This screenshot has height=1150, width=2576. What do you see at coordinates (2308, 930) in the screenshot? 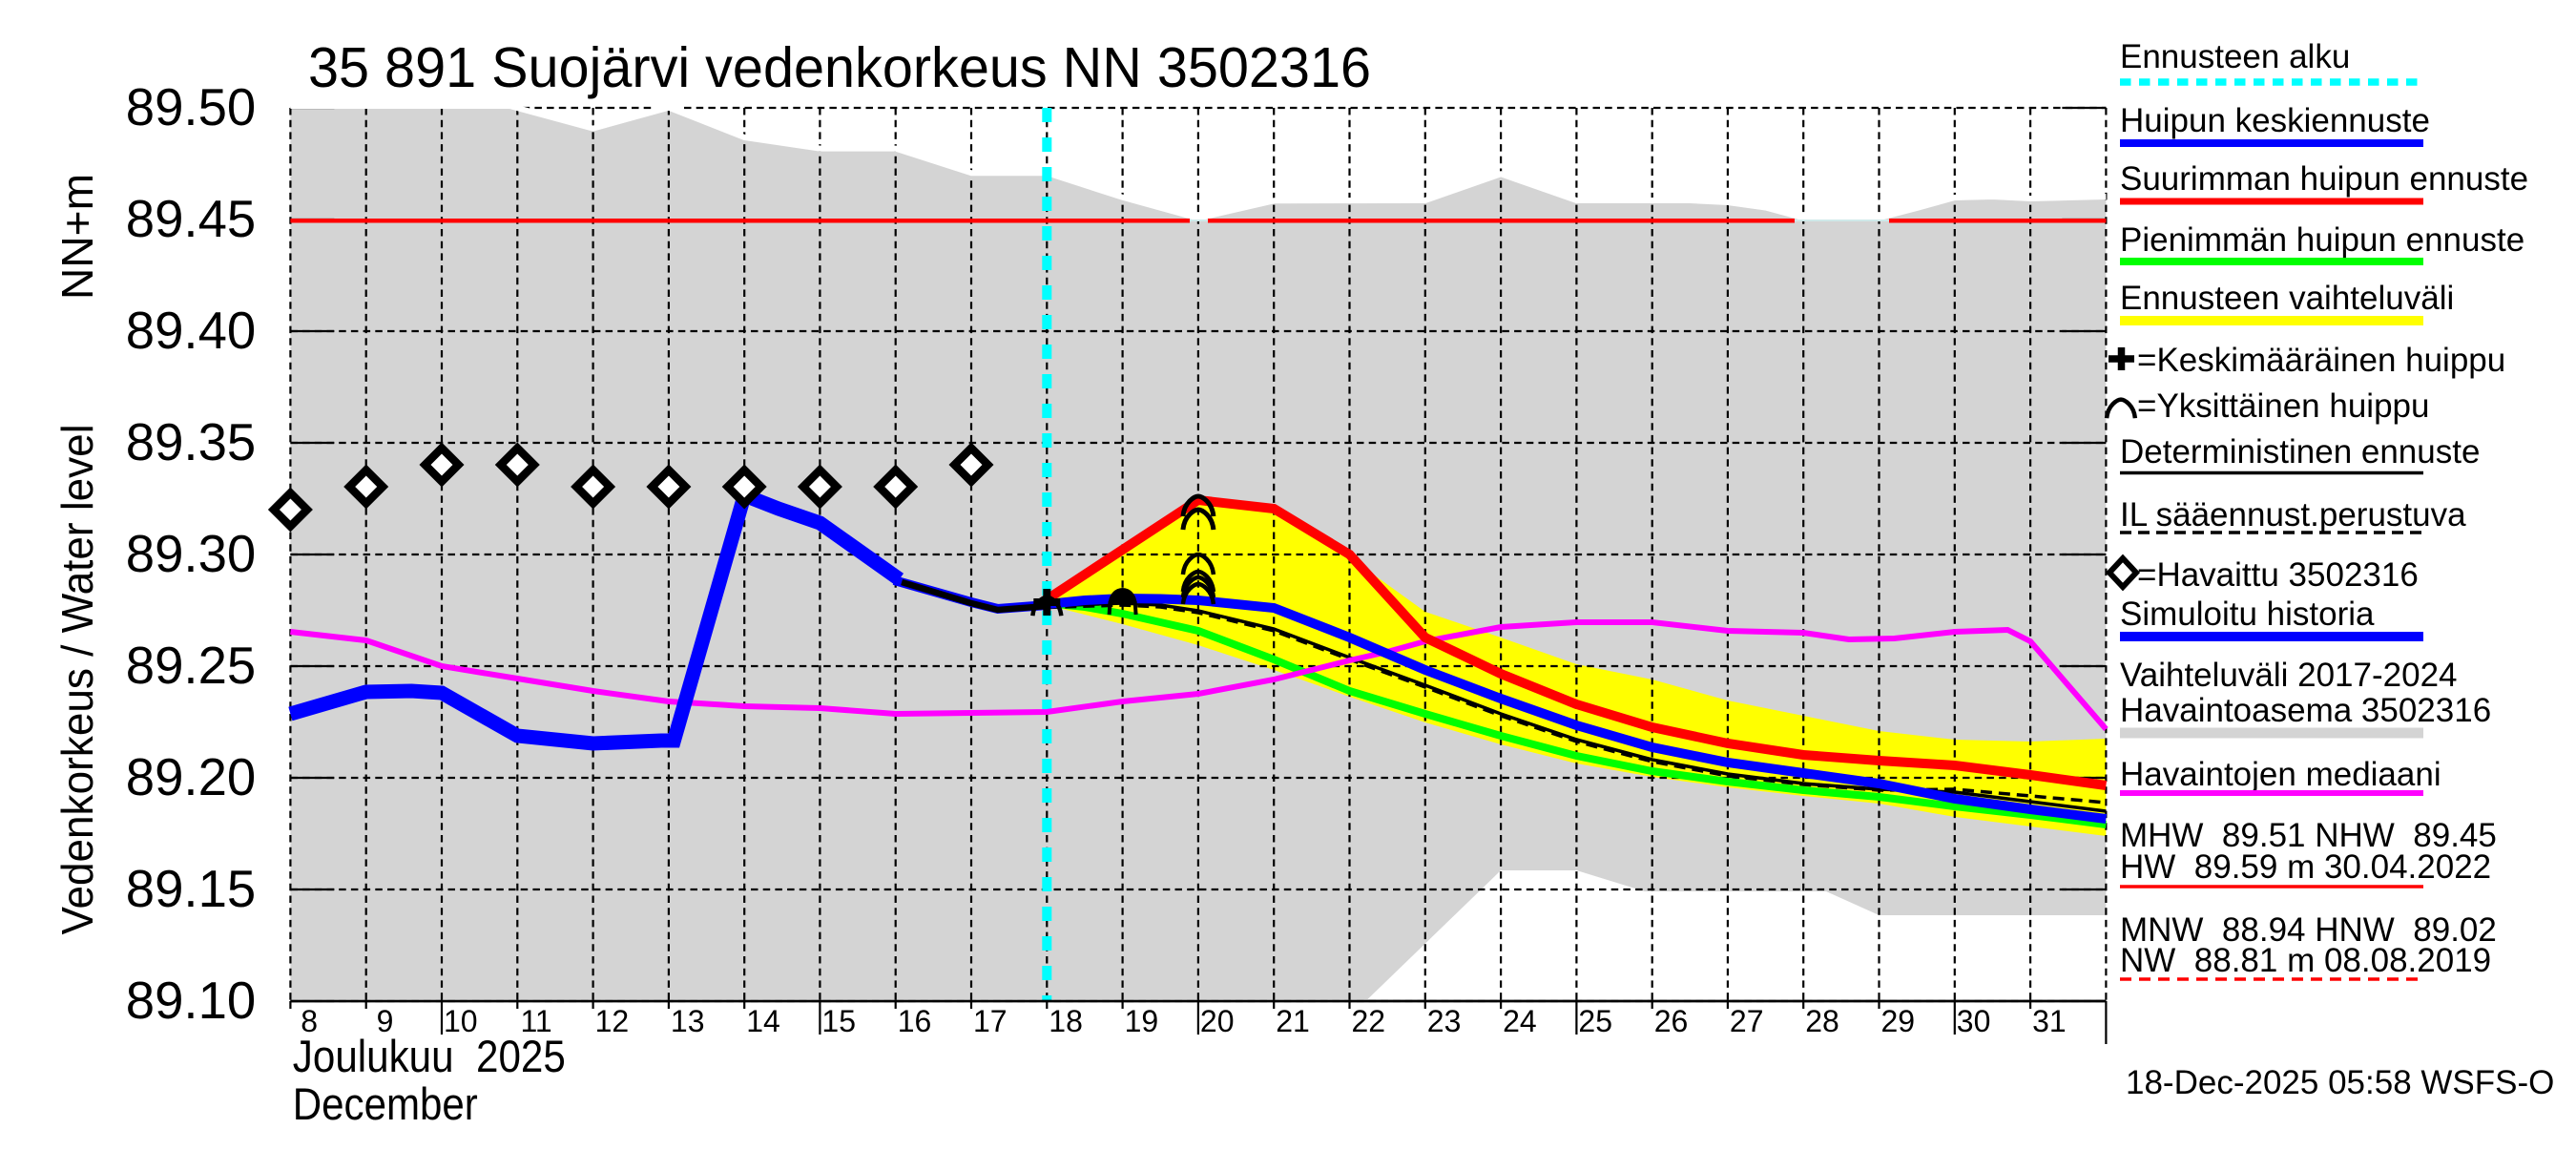
I see `svg-text: MNW 88.94 HNW 89.02` at bounding box center [2308, 930].